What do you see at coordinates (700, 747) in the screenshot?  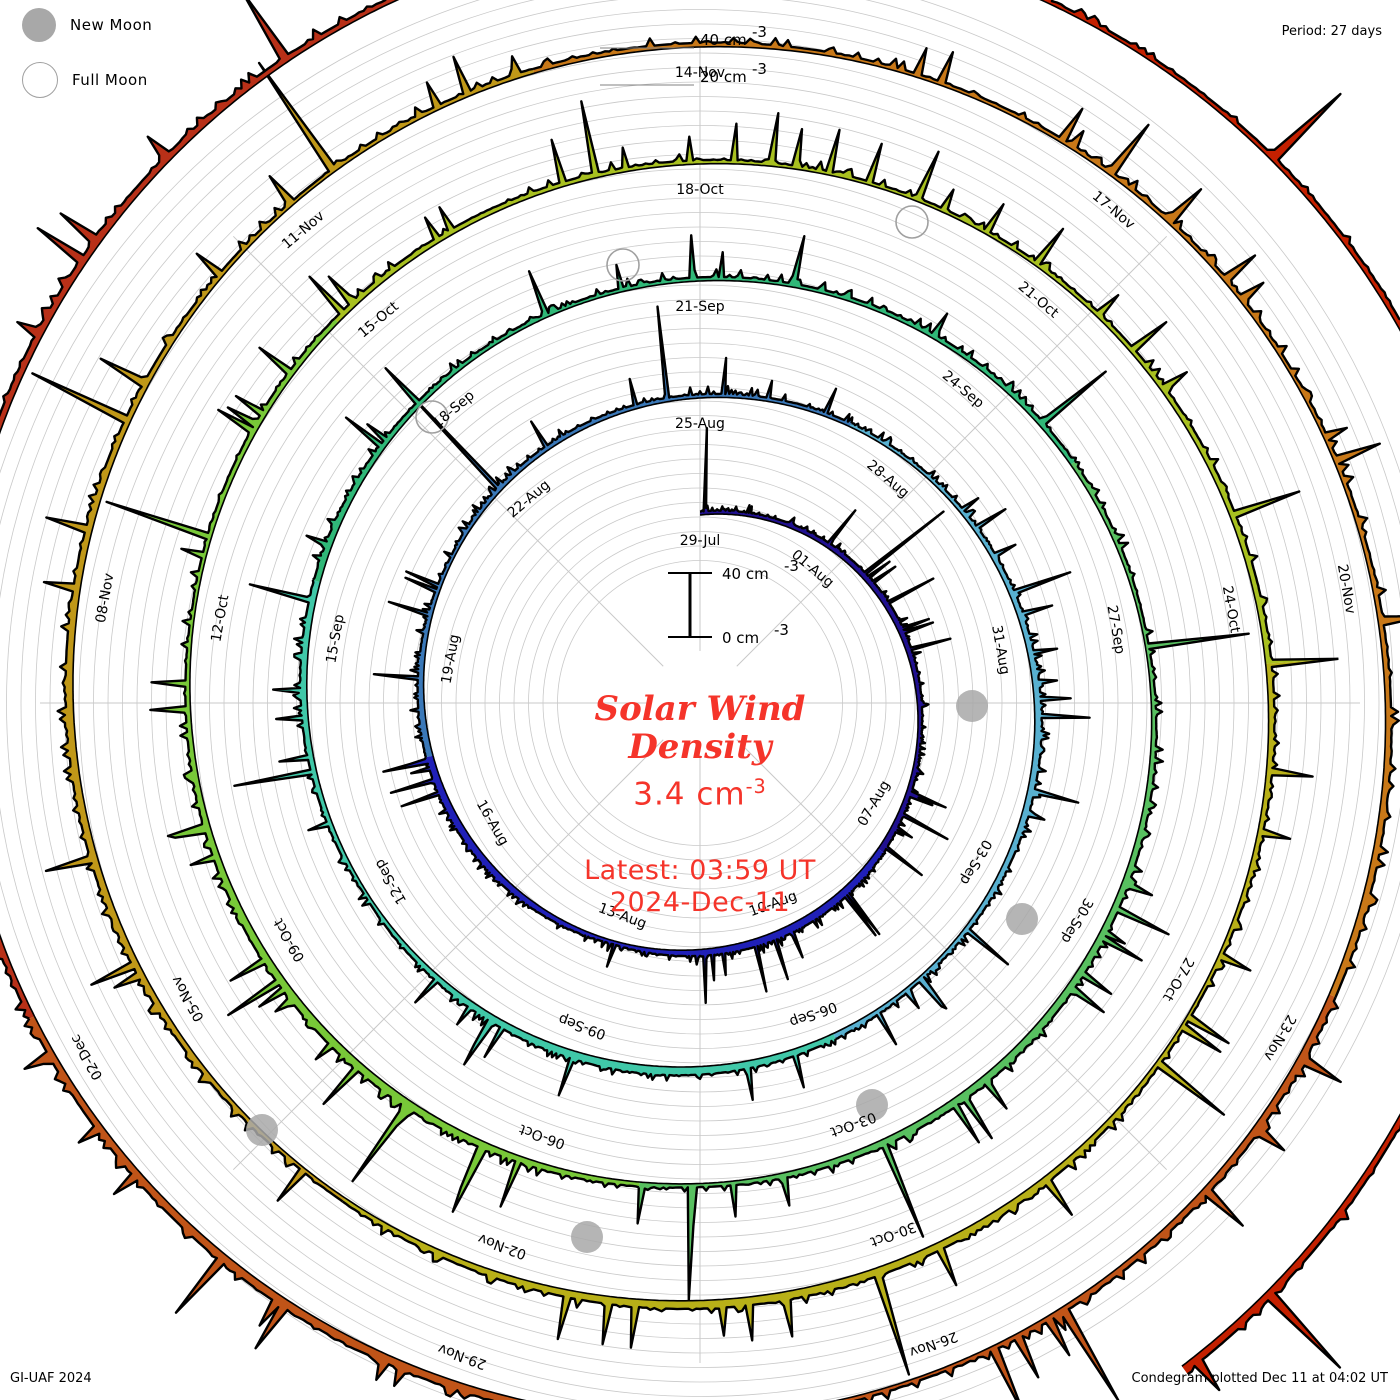 I see `center-title-line2: Density` at bounding box center [700, 747].